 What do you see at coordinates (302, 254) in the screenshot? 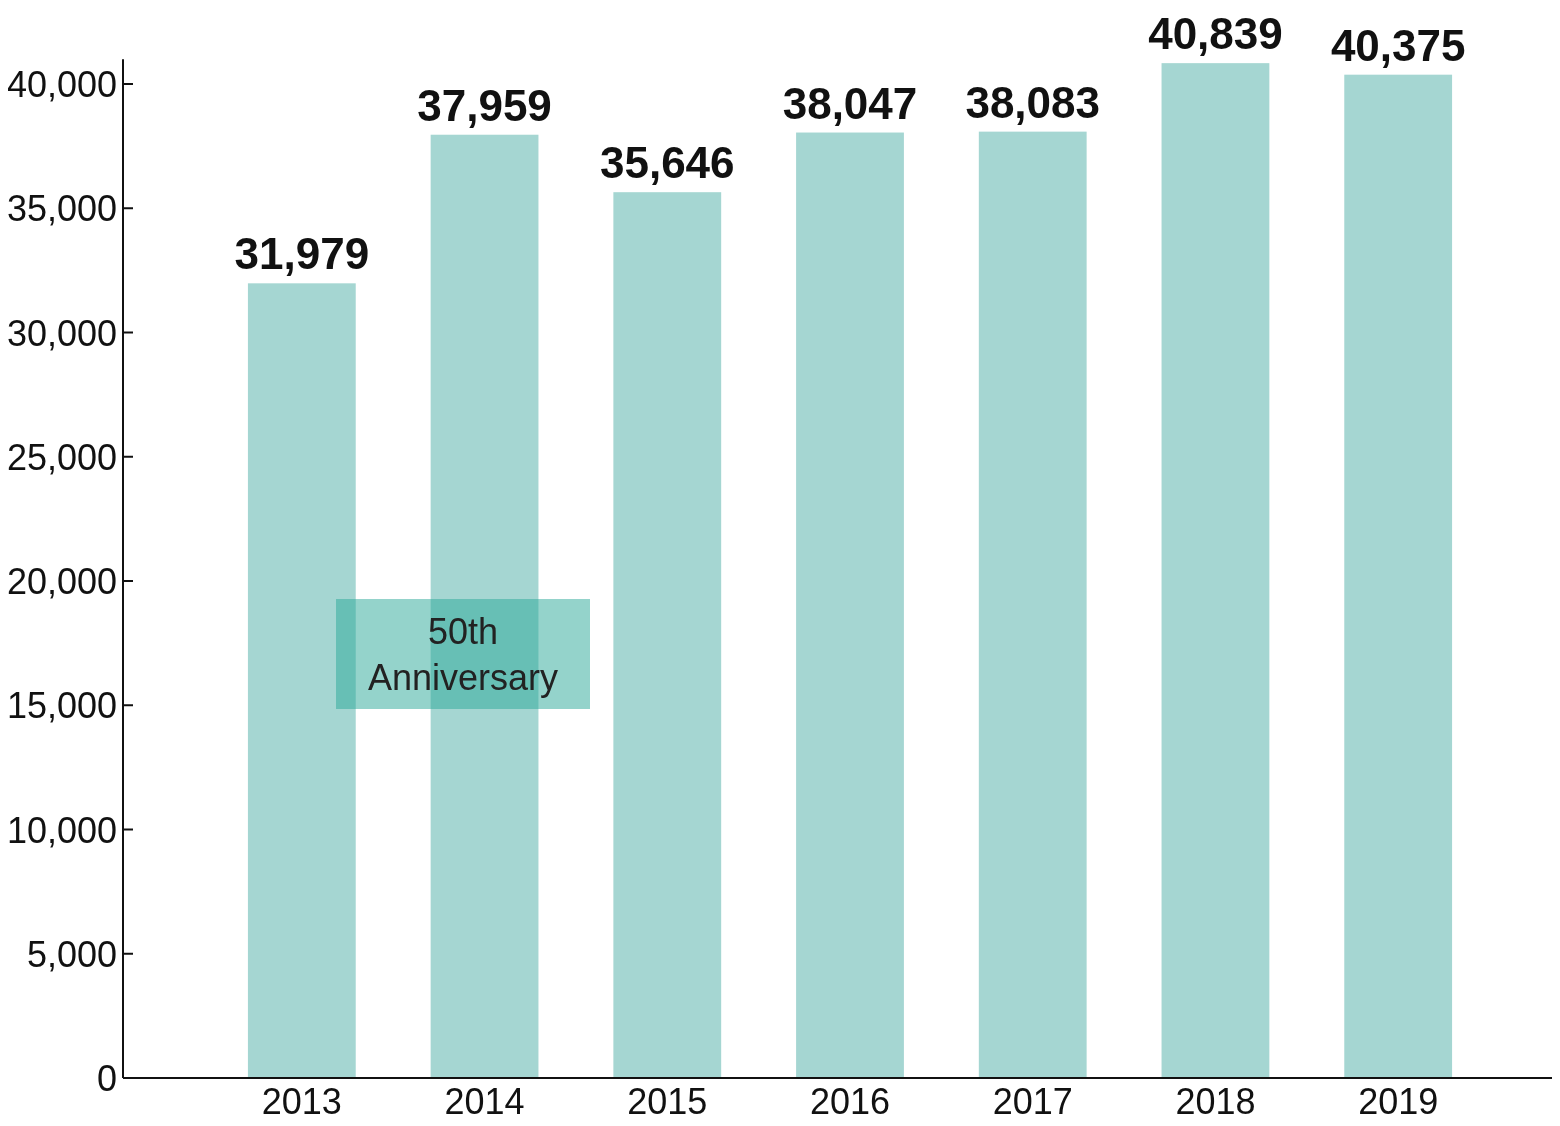
I see `data-label: 31,979` at bounding box center [302, 254].